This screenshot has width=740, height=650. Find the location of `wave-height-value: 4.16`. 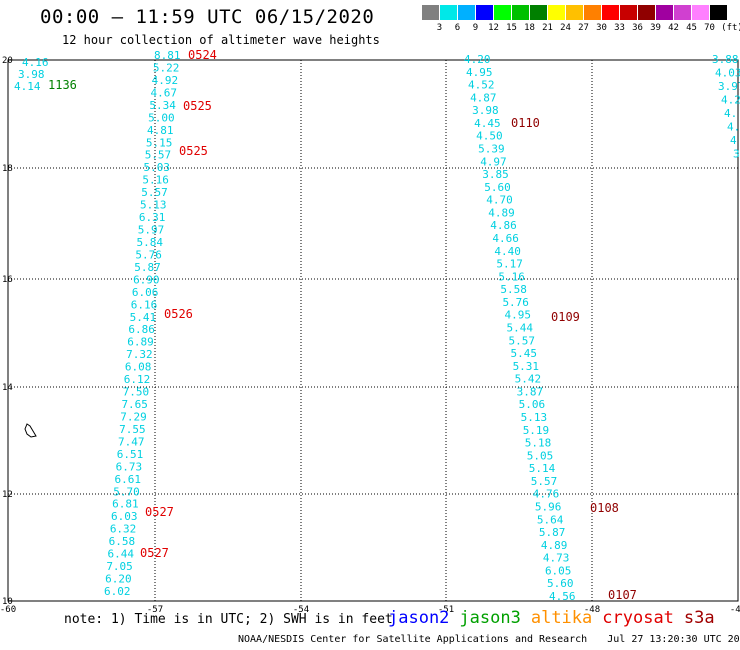

wave-height-value: 4.16 is located at coordinates (35, 62).